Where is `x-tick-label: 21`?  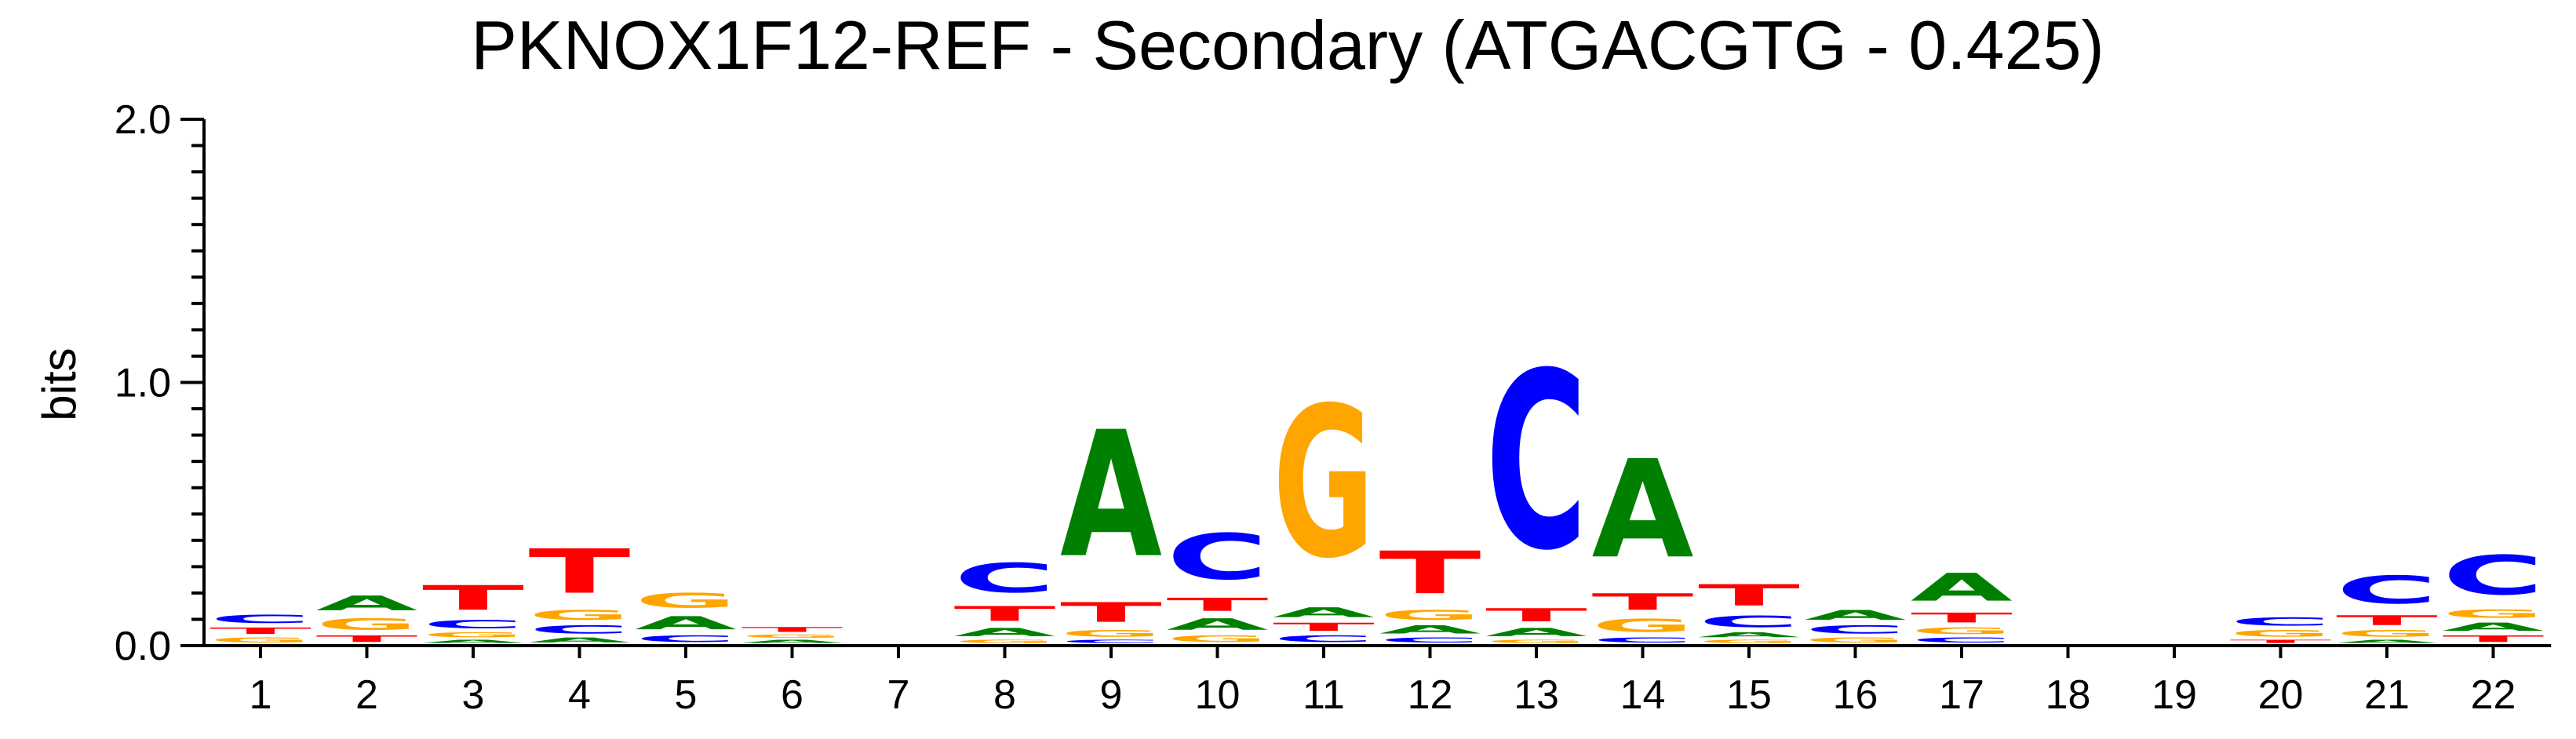 x-tick-label: 21 is located at coordinates (2387, 695).